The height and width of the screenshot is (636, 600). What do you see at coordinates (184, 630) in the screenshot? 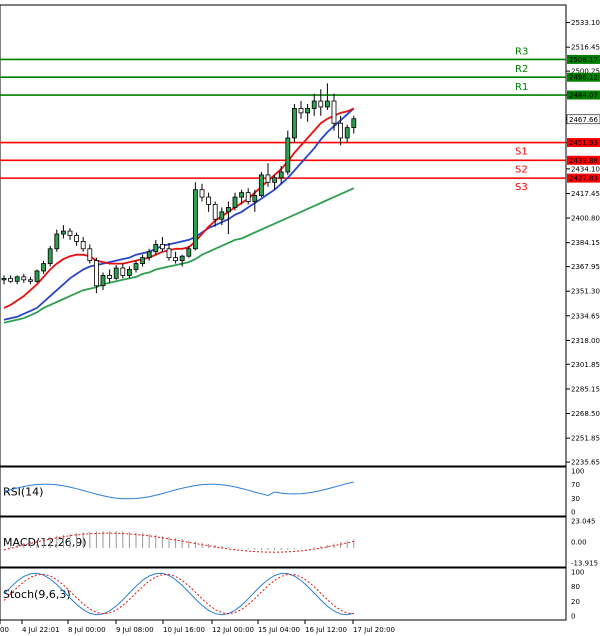
I see `time-tick-label: 10 Jul 16:00` at bounding box center [184, 630].